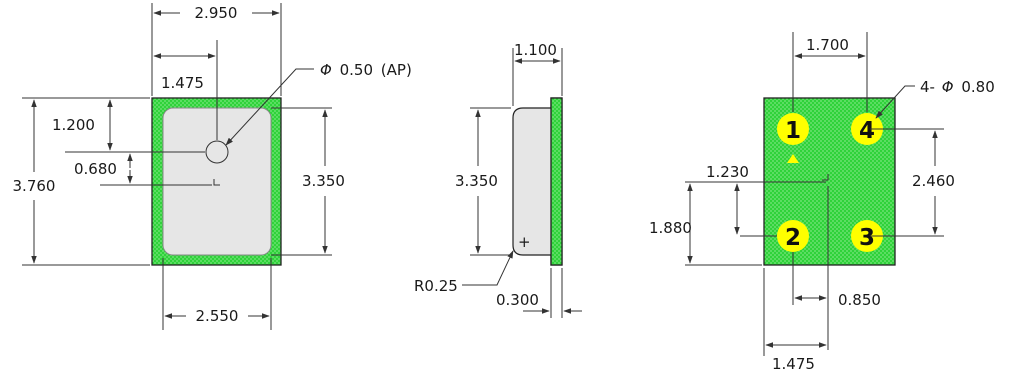 This screenshot has width=1018, height=375. What do you see at coordinates (825, 177) in the screenshot?
I see `center-mark` at bounding box center [825, 177].